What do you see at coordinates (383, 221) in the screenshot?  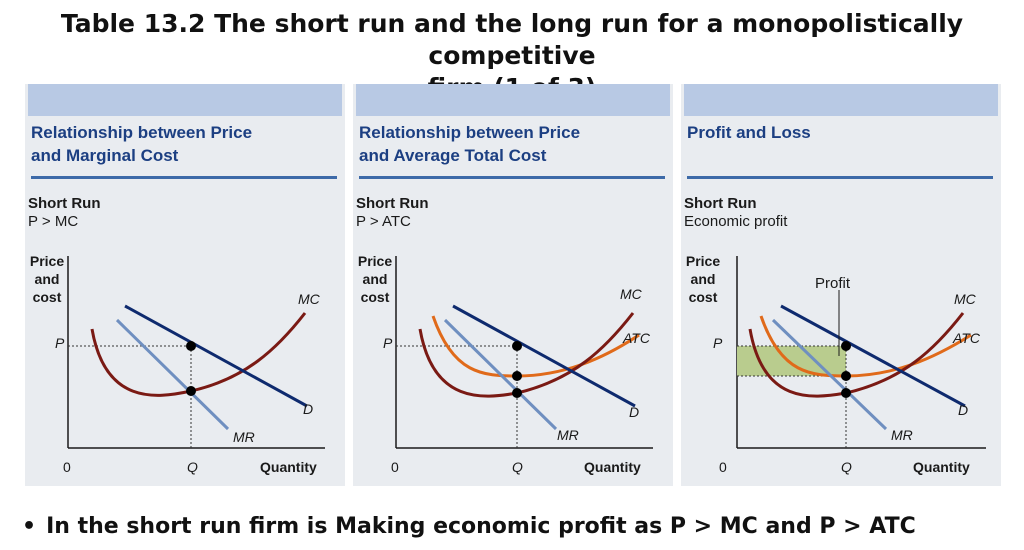 I see `subtitle-condition: P > ATC` at bounding box center [383, 221].